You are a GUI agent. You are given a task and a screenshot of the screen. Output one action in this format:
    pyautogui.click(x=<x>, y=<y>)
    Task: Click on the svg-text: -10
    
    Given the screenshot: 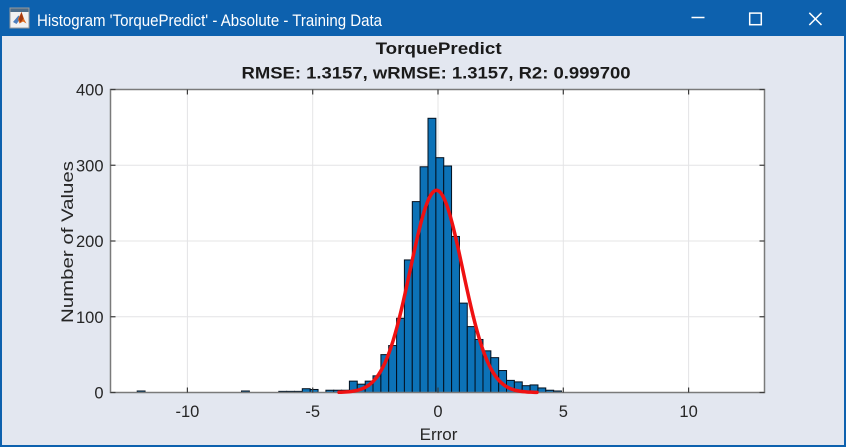 What is the action you would take?
    pyautogui.click(x=187, y=412)
    